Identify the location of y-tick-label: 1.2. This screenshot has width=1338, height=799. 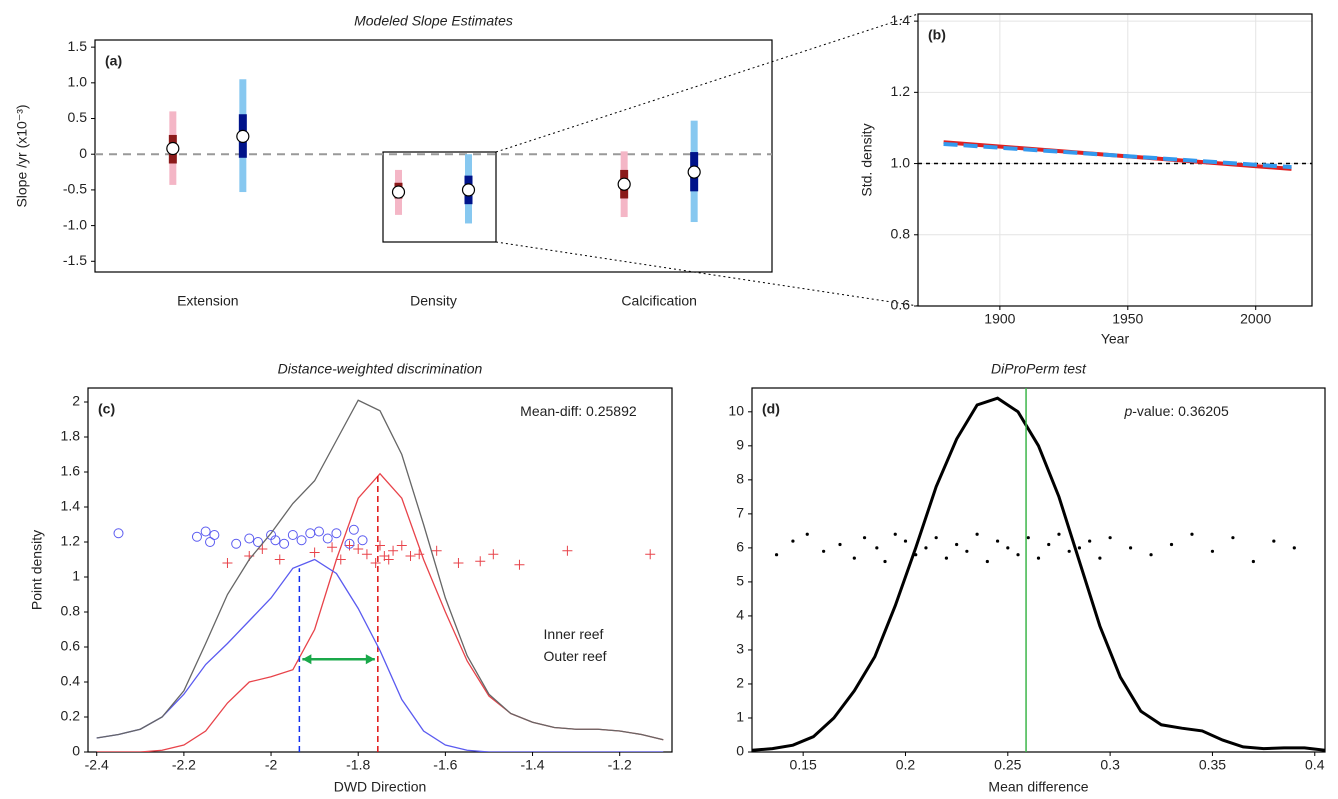
(901, 91).